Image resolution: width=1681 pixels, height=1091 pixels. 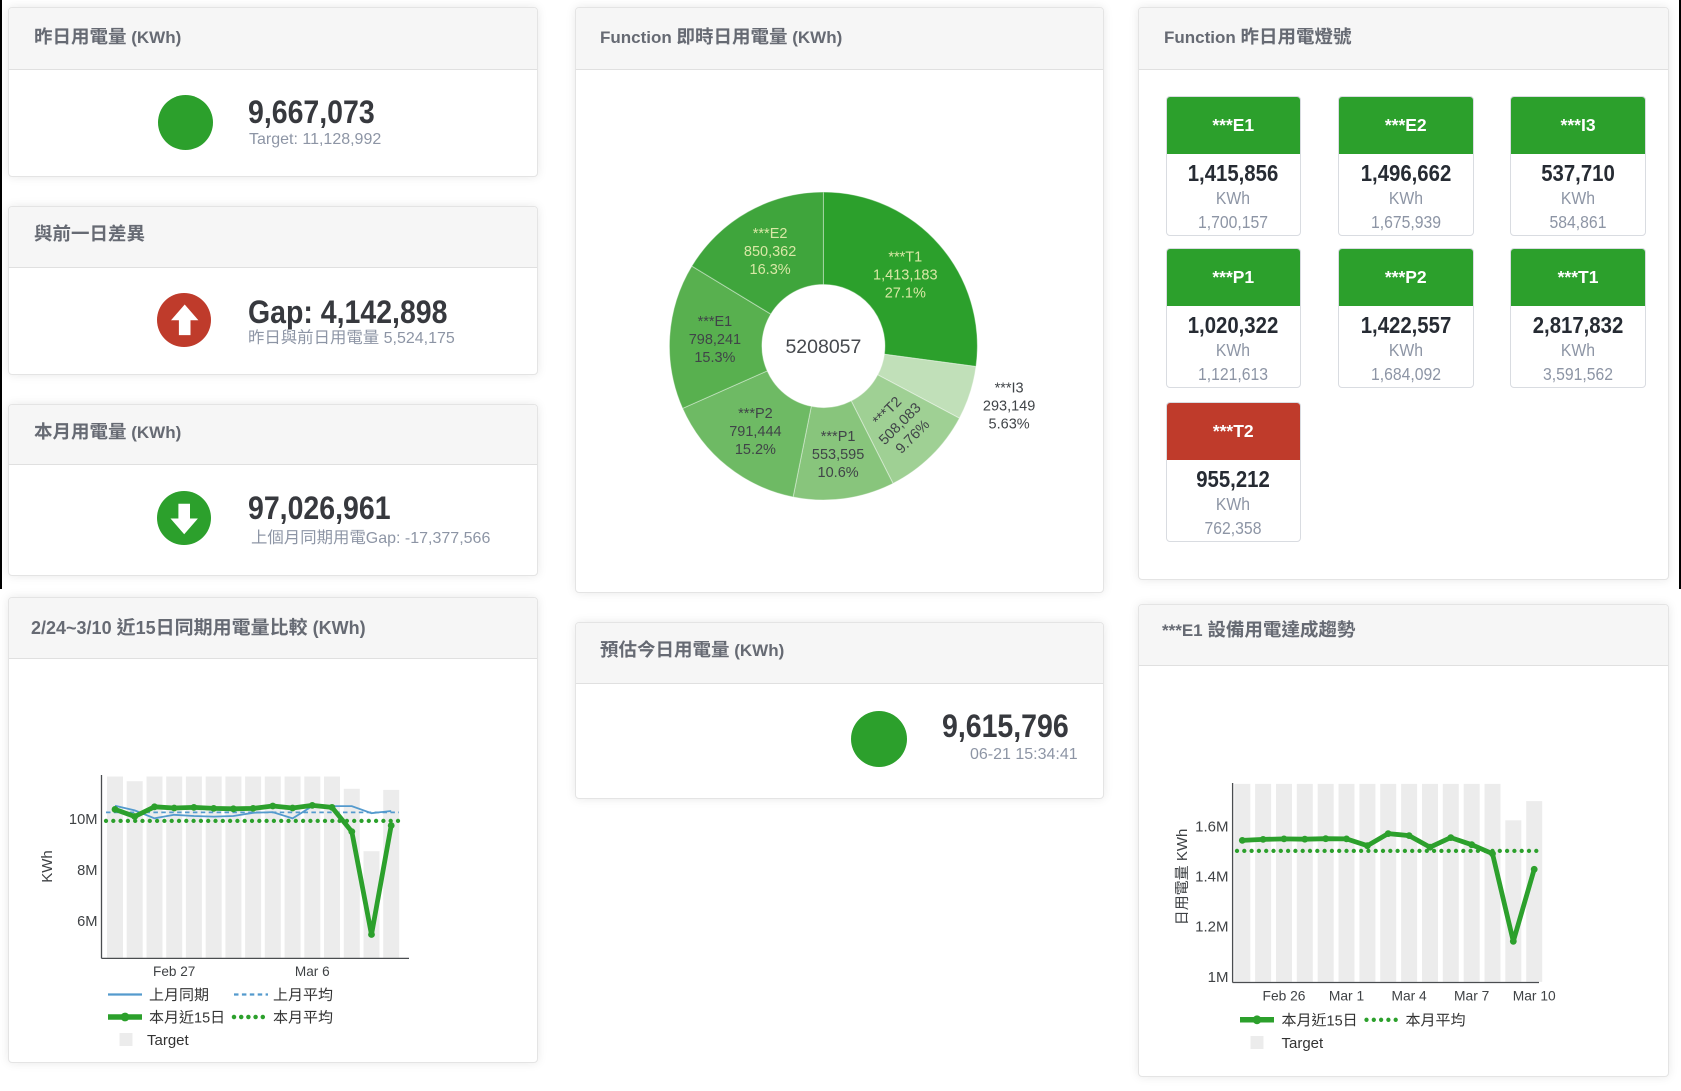 What do you see at coordinates (87, 922) in the screenshot?
I see `svg-text: 6M` at bounding box center [87, 922].